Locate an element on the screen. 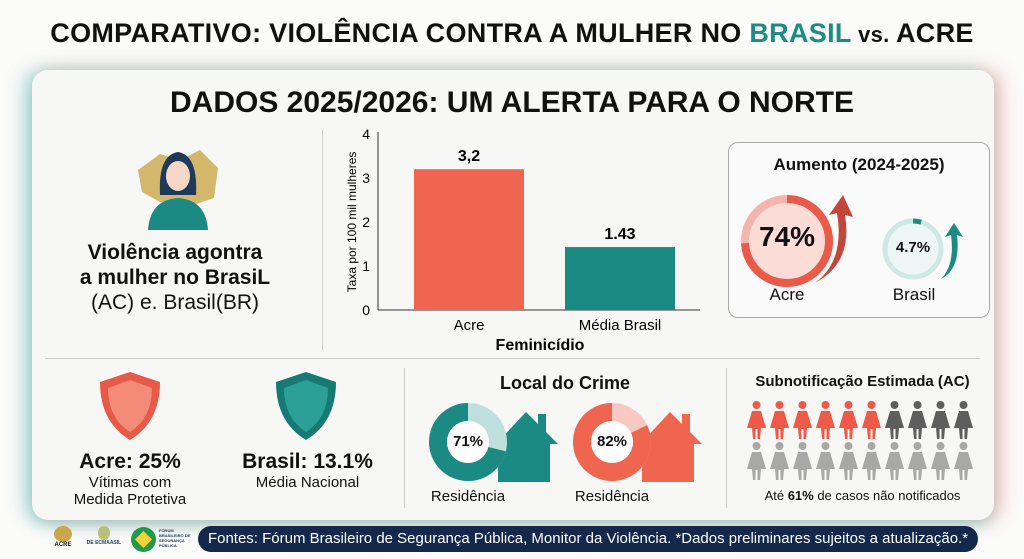  title-acre: ACRE is located at coordinates (934, 33).